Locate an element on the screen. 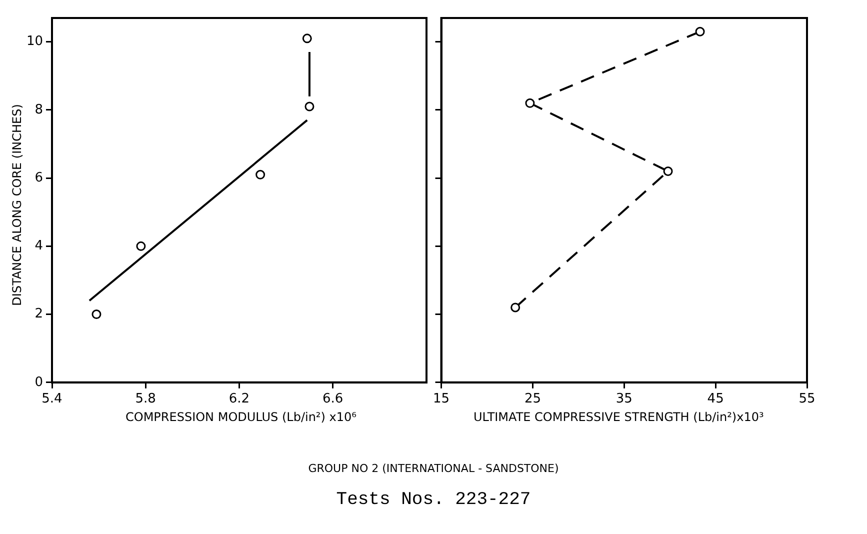  x-tick-label: 6.2 is located at coordinates (239, 399).